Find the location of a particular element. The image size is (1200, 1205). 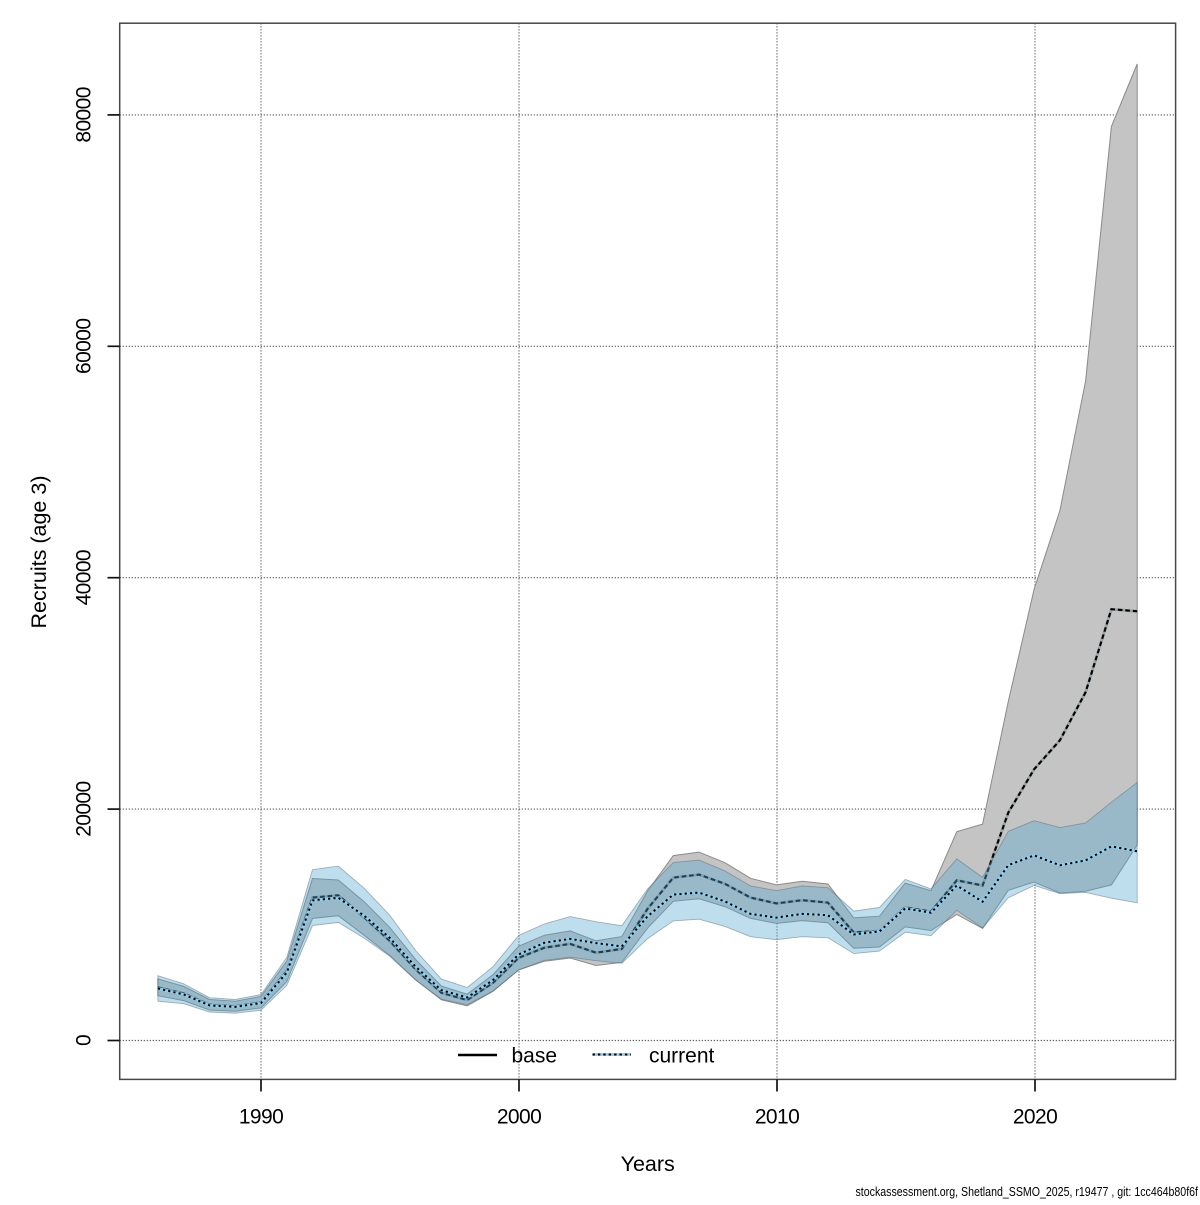

svg-text: 80000 is located at coordinates (84, 114).